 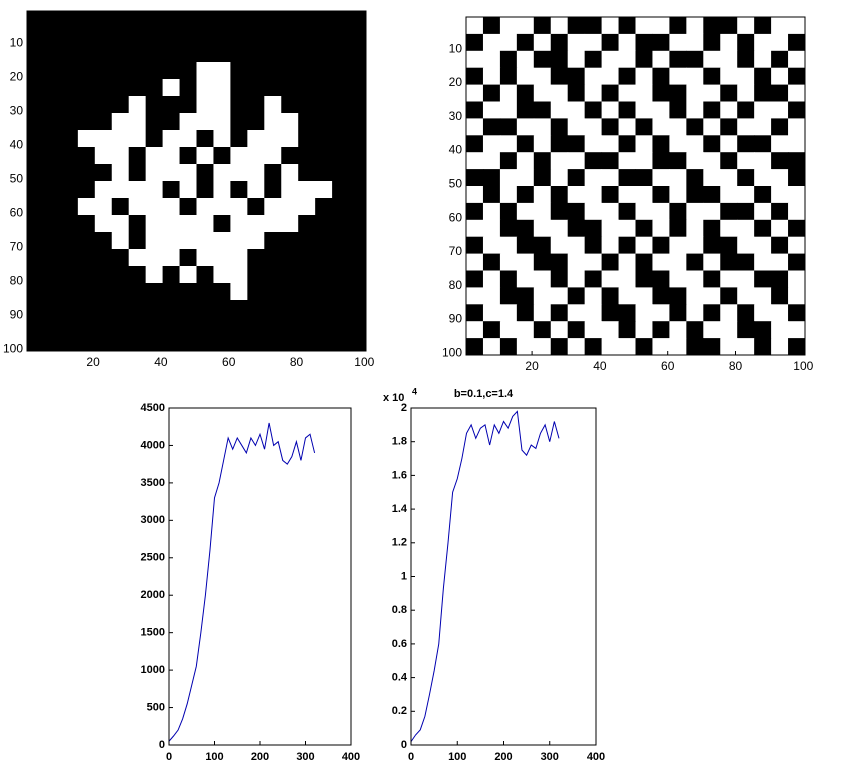 I want to click on y-tick-label: 20, so click(x=17, y=76).